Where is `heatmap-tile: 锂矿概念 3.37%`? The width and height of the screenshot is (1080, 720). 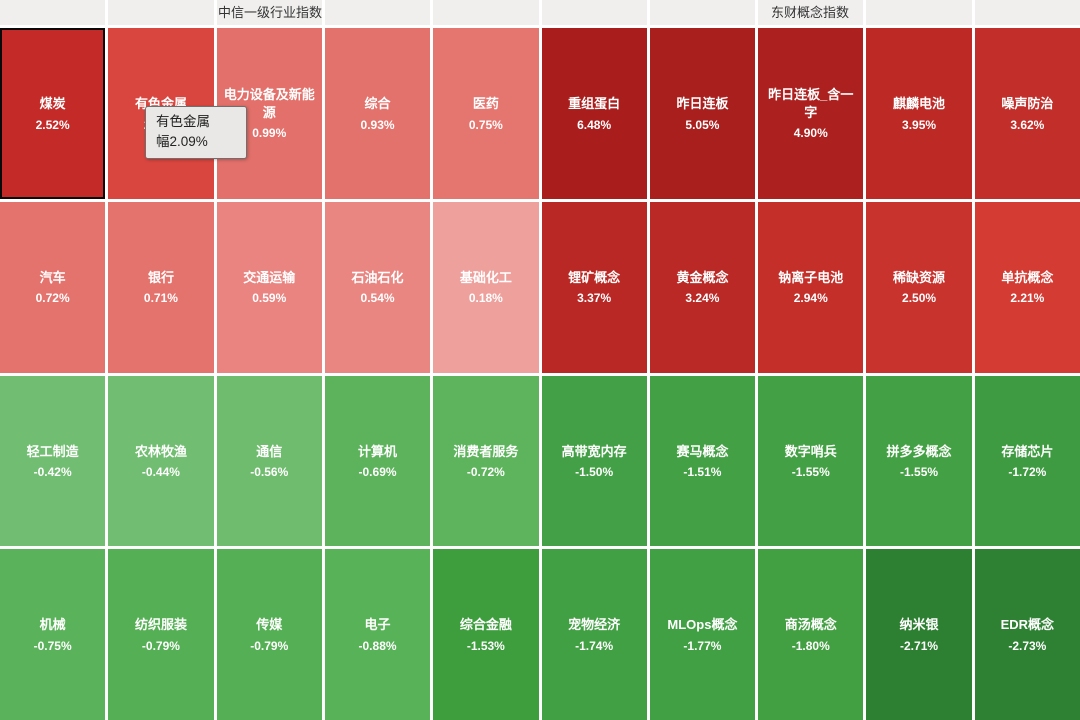 heatmap-tile: 锂矿概念 3.37% is located at coordinates (594, 287).